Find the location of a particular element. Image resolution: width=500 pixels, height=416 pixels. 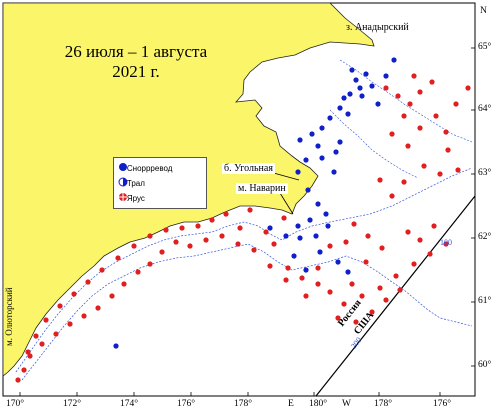

y-tick-n: N is located at coordinates (483, 11).